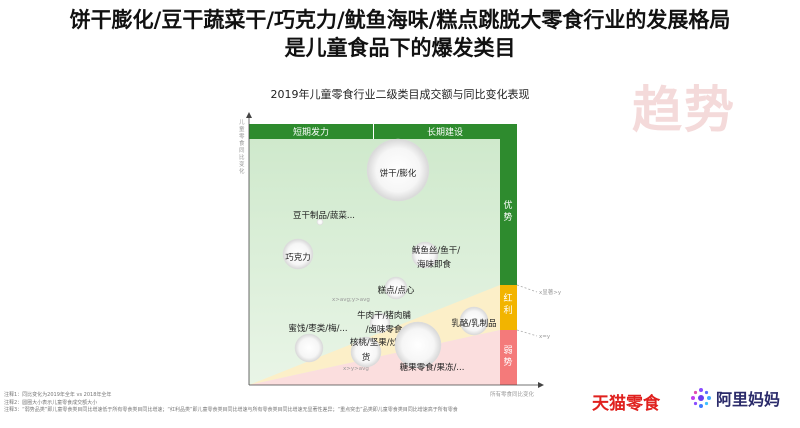 The height and width of the screenshot is (428, 800). I want to click on footnote-1: 注释1：同比变化为2019年全年 vs 2018年全年, so click(58, 395).